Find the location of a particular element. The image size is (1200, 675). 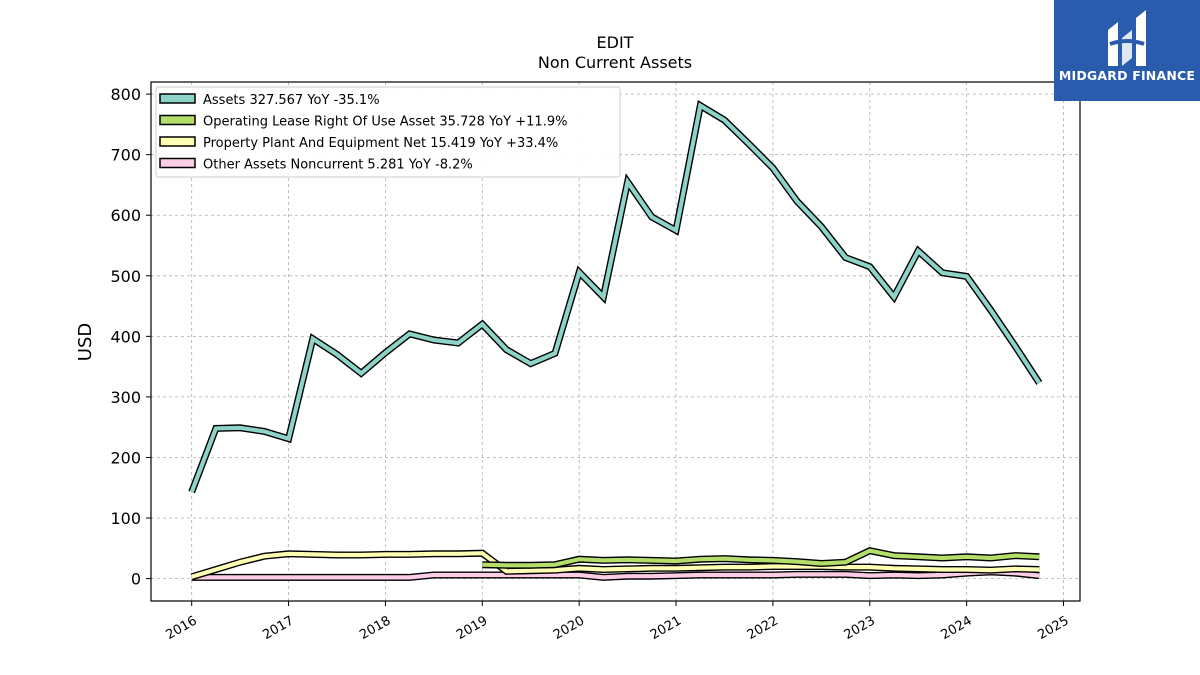

brand-logo: MIDGARD FINANCE is located at coordinates (1127, 50).